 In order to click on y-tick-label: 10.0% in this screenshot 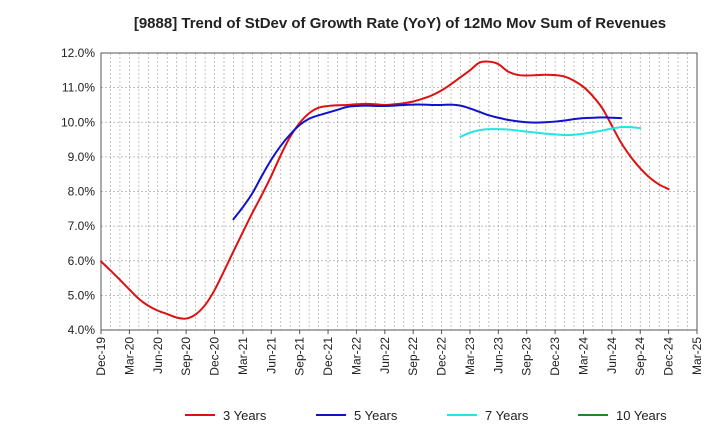, I will do `click(78, 122)`.